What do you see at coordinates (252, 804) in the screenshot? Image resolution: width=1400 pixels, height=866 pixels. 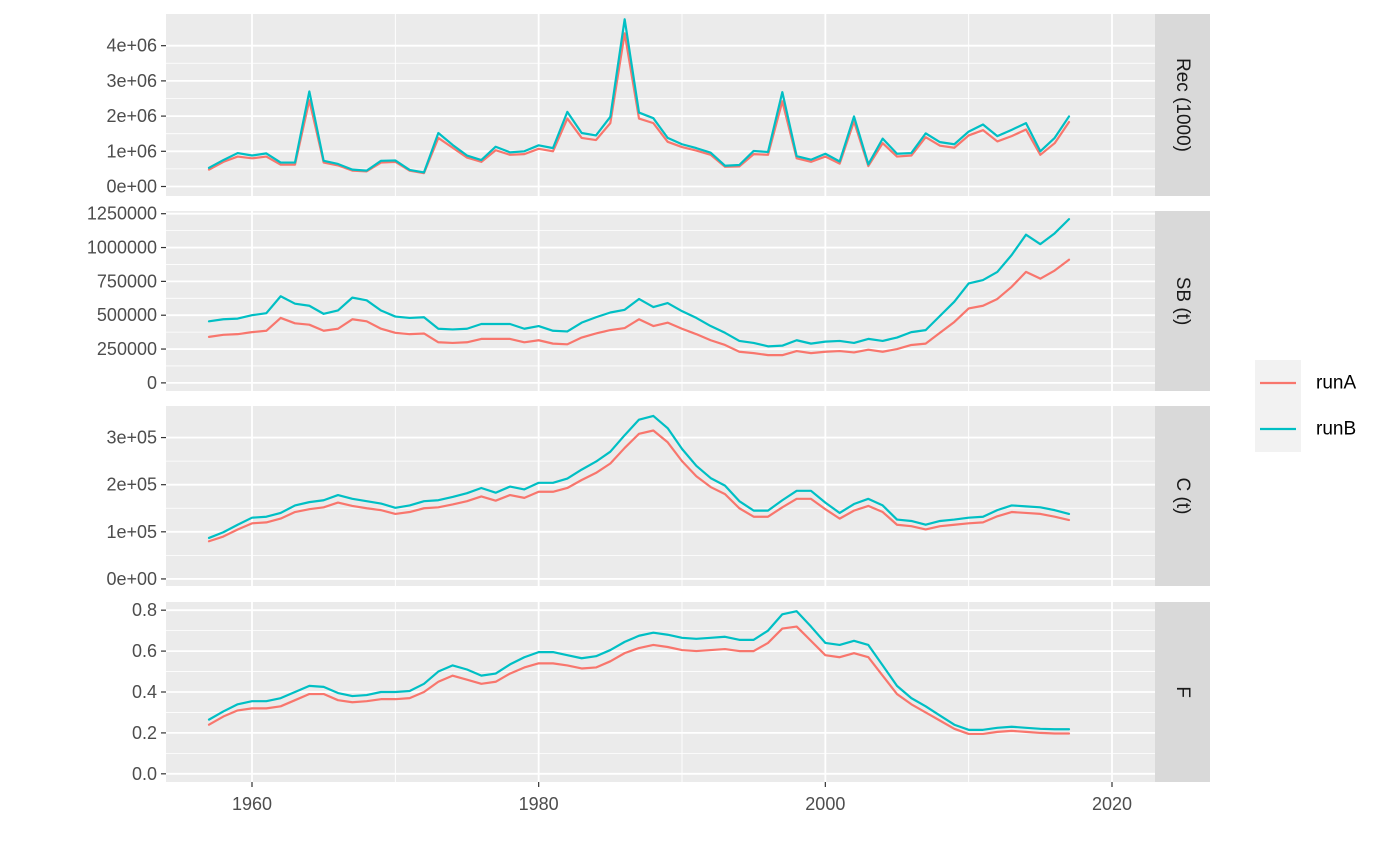 I see `x-tick-label: 1960` at bounding box center [252, 804].